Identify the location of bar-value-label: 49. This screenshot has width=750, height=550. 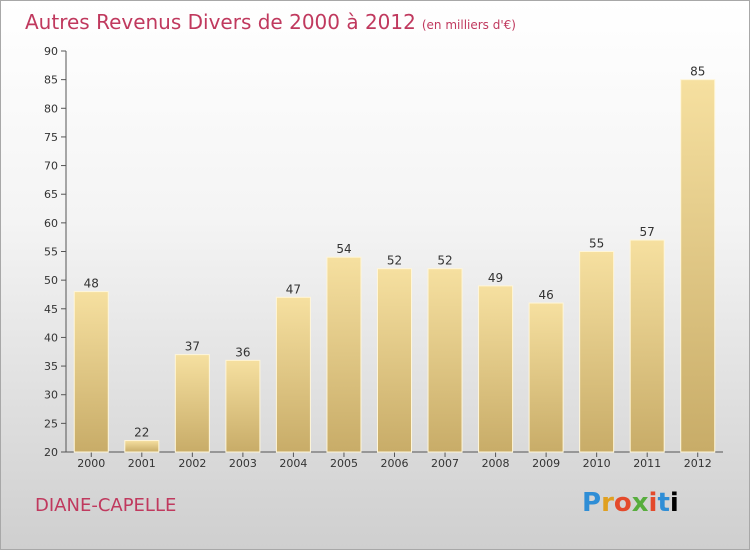
(495, 278).